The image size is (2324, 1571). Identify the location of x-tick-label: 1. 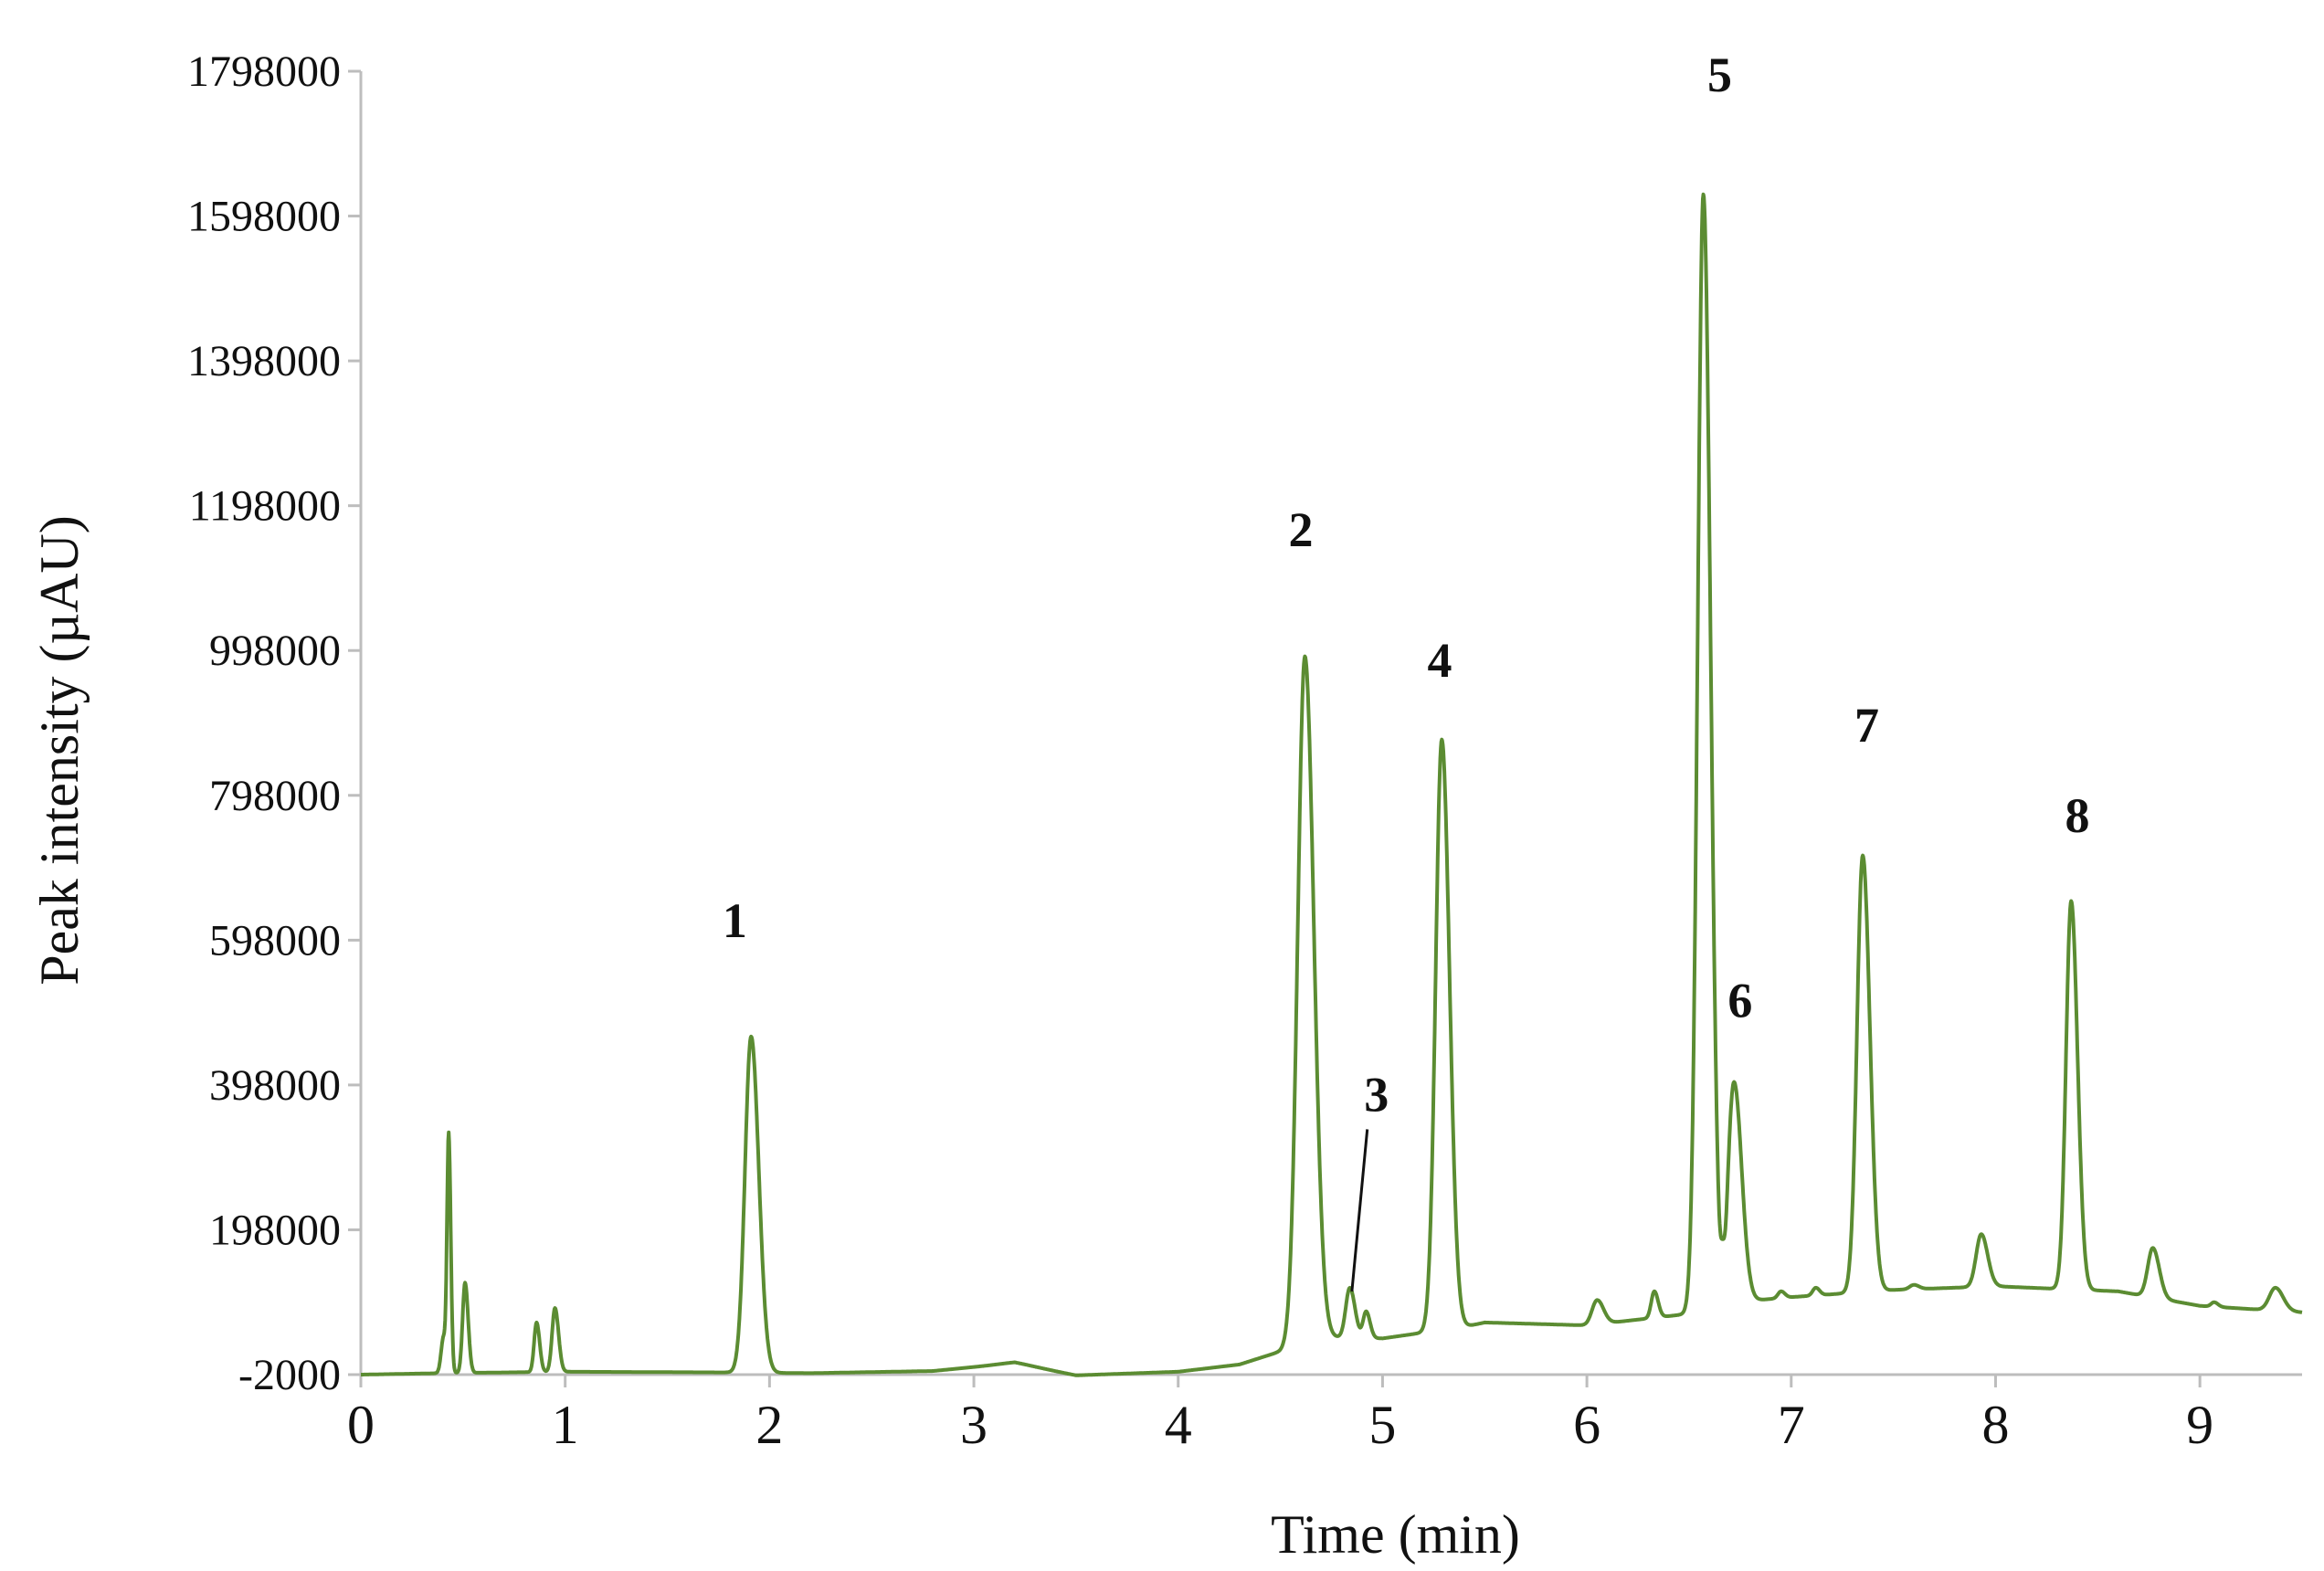
(565, 1425).